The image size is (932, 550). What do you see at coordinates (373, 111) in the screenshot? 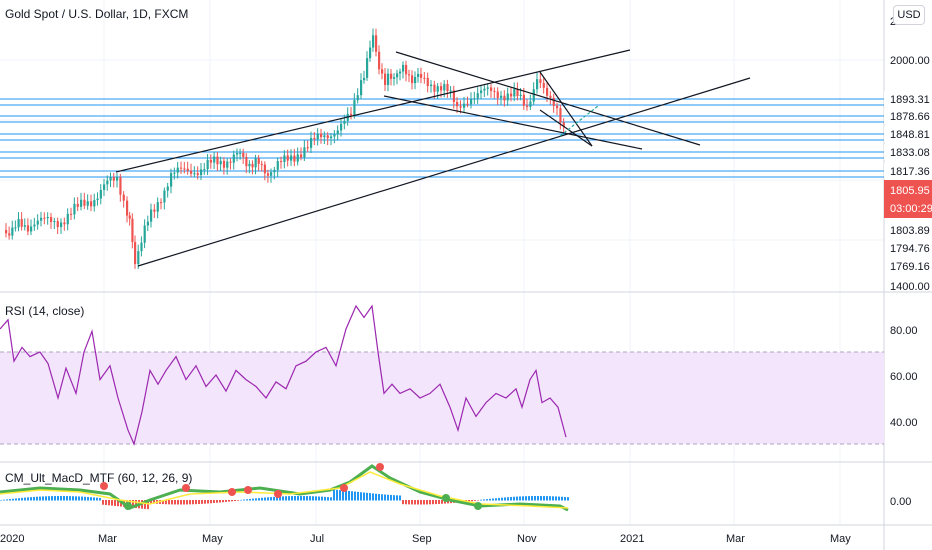
I see `trend-line-upper-channel` at bounding box center [373, 111].